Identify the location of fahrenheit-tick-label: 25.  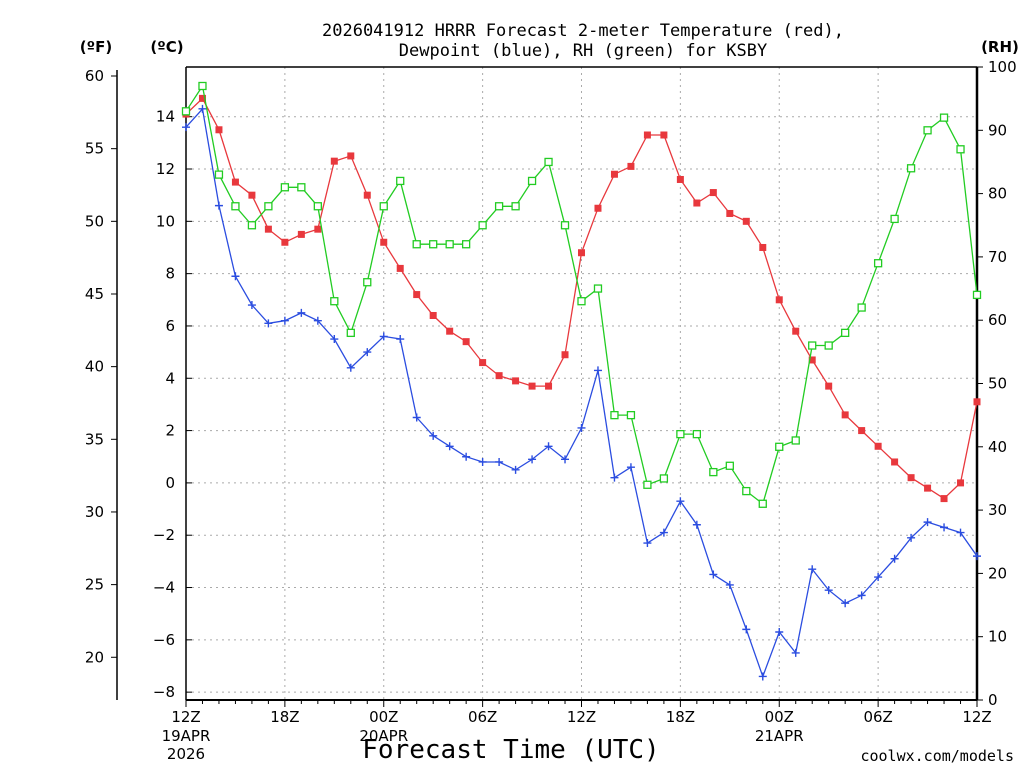
(94, 585).